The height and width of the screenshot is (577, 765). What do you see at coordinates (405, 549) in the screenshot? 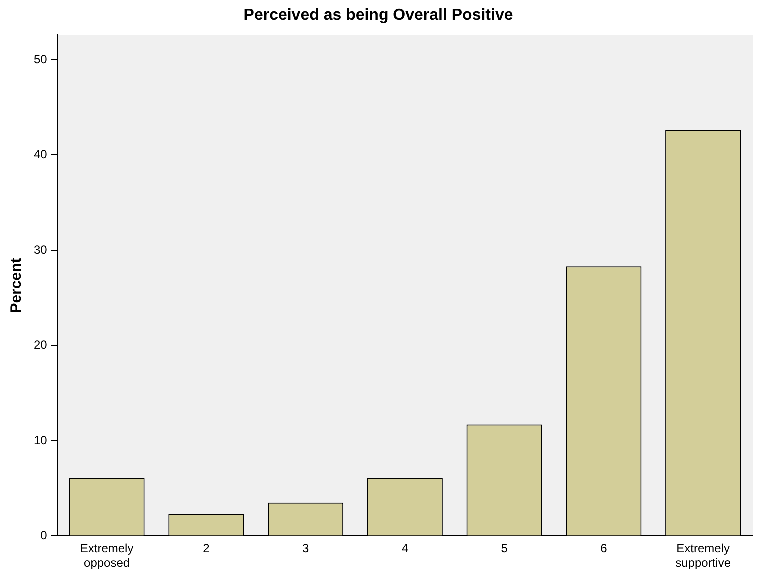
I see `x-tick-label: 4` at bounding box center [405, 549].